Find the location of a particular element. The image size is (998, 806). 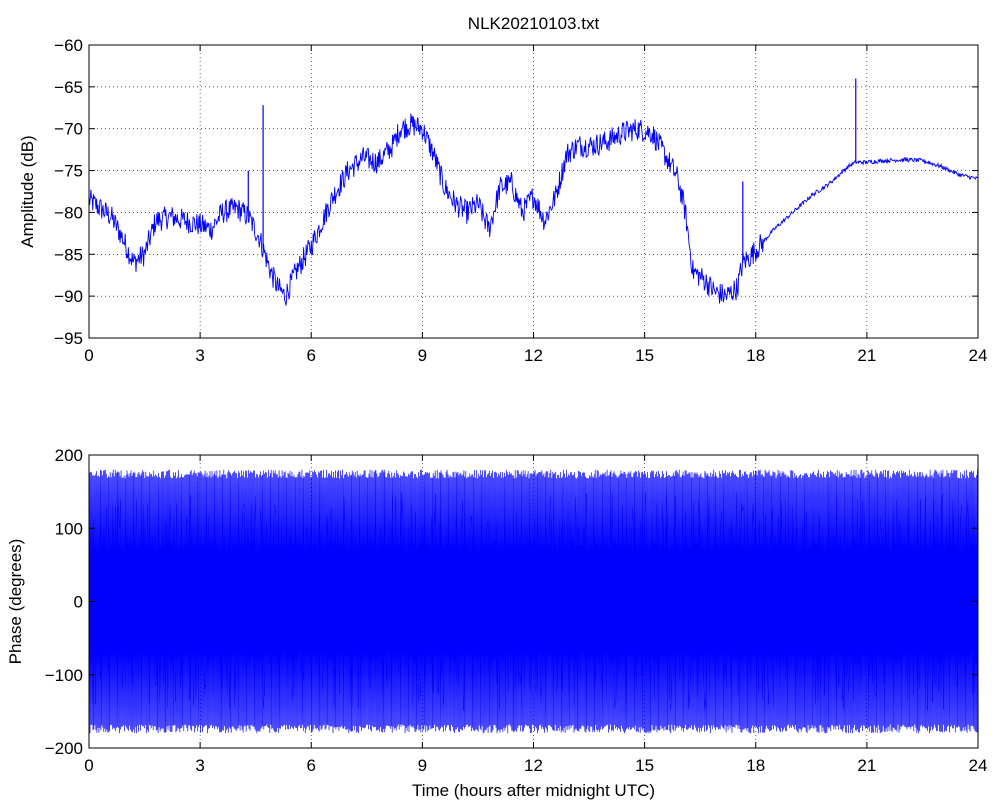

y-tick-label: 200 is located at coordinates (69, 455).